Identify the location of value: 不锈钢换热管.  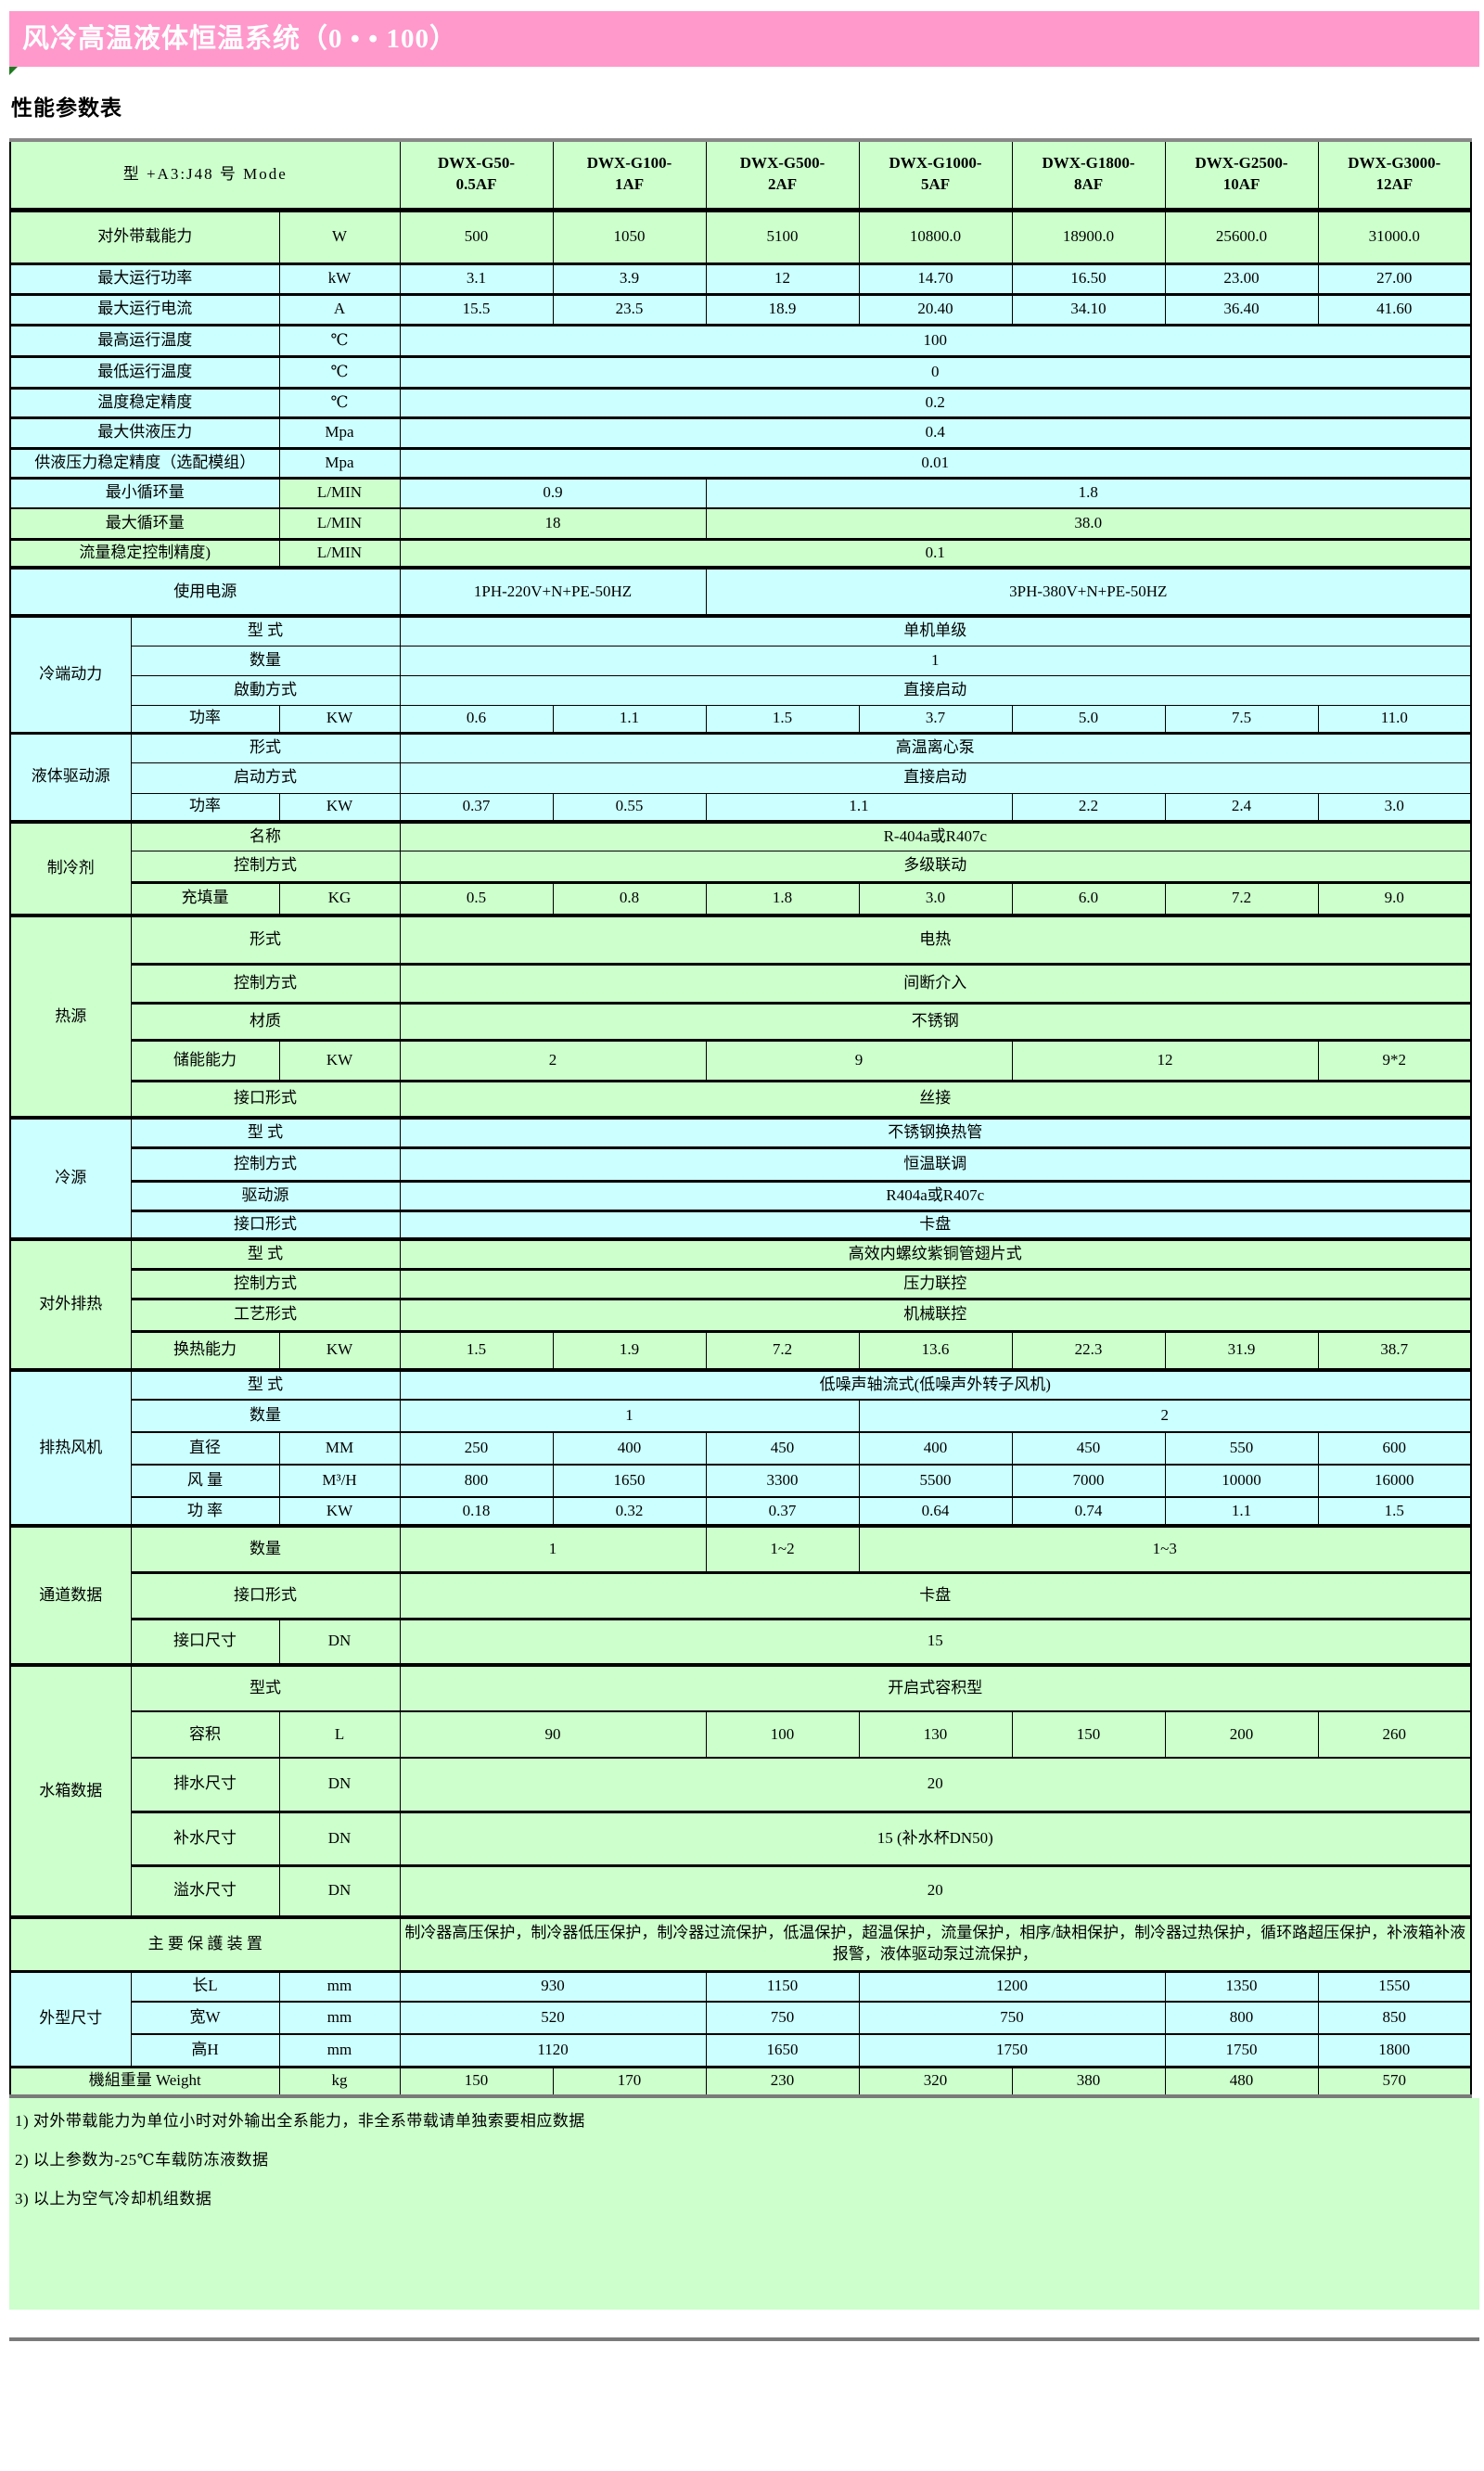
(935, 1132).